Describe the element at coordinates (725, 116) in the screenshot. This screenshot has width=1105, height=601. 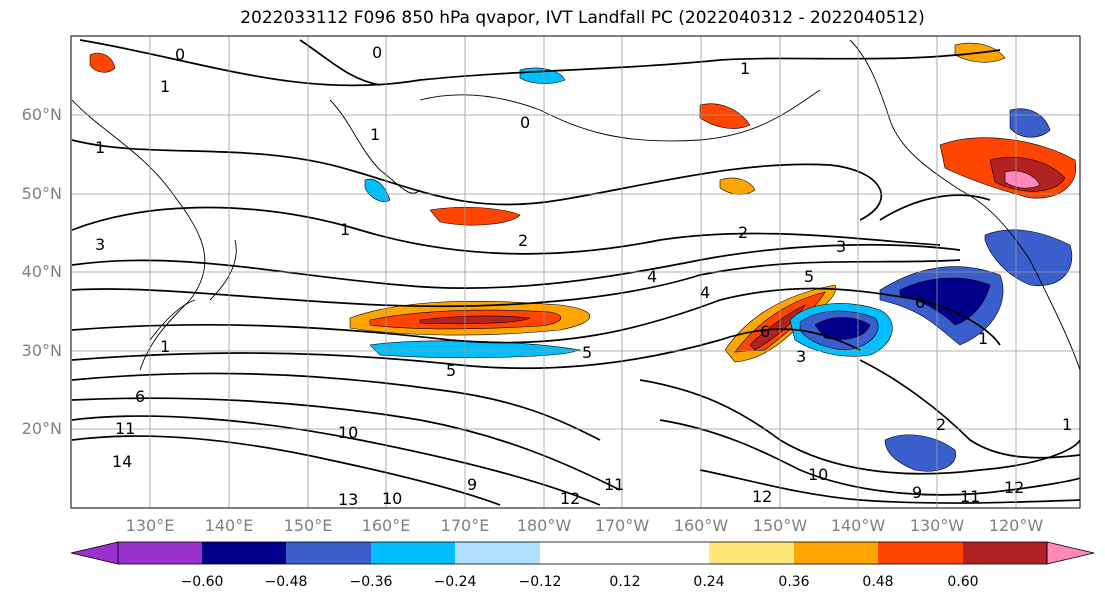
I see `positive-aleutian` at that location.